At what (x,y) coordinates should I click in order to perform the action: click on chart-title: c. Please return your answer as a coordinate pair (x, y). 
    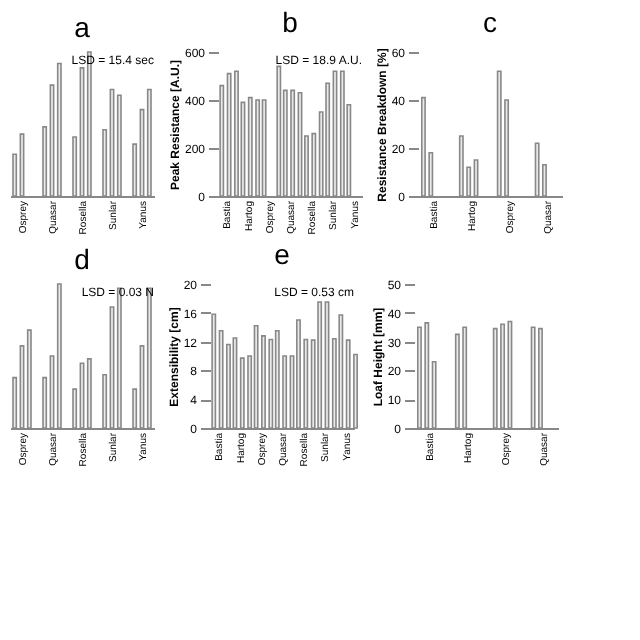
    Looking at the image, I should click on (490, 22).